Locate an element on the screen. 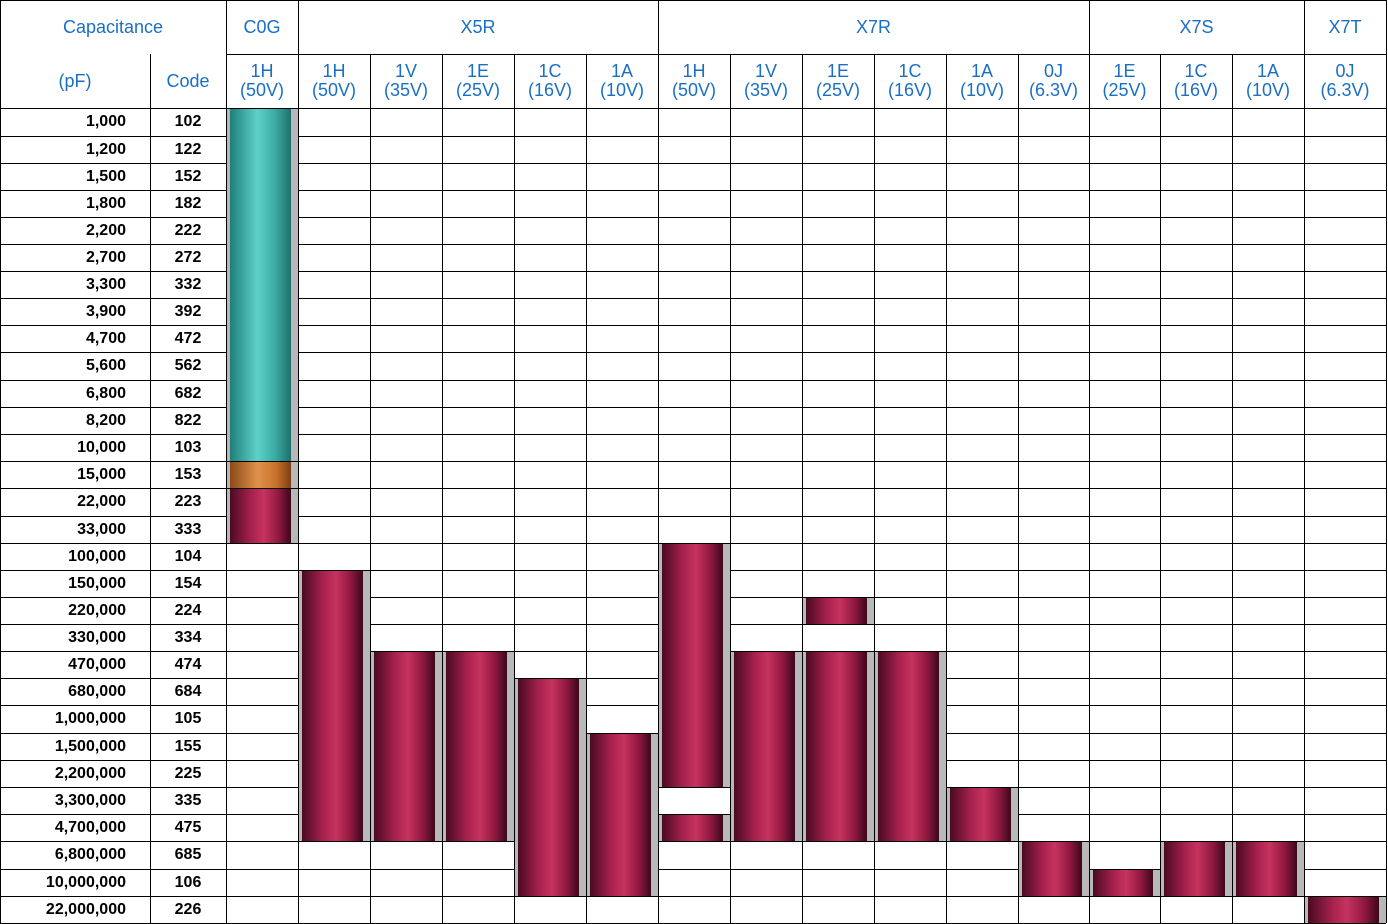 The width and height of the screenshot is (1388, 924). capacitance-code: 222 is located at coordinates (188, 230).